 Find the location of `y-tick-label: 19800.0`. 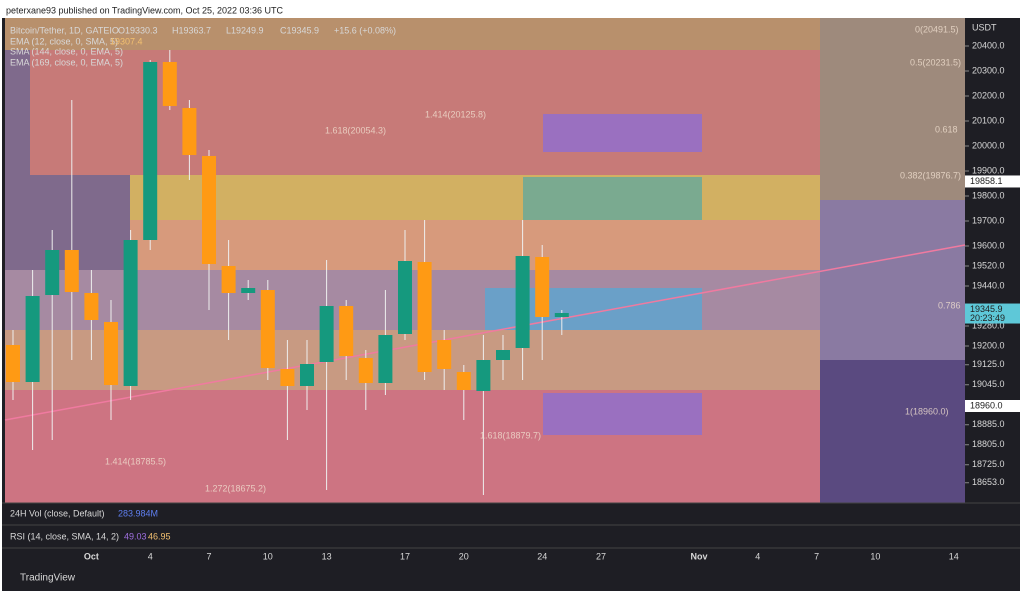

y-tick-label: 19800.0 is located at coordinates (988, 195).